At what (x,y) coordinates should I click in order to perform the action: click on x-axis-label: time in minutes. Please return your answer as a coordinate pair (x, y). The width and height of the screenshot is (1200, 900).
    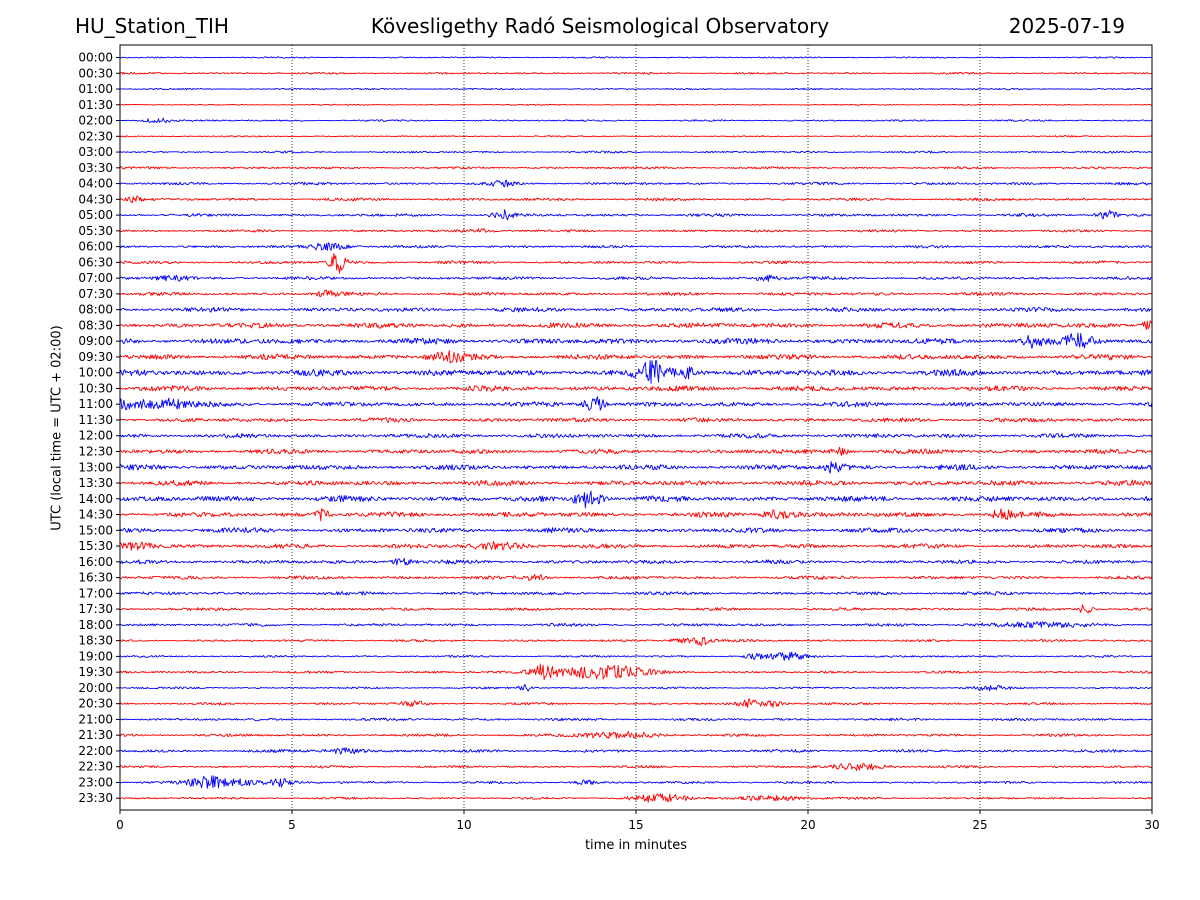
    Looking at the image, I should click on (636, 845).